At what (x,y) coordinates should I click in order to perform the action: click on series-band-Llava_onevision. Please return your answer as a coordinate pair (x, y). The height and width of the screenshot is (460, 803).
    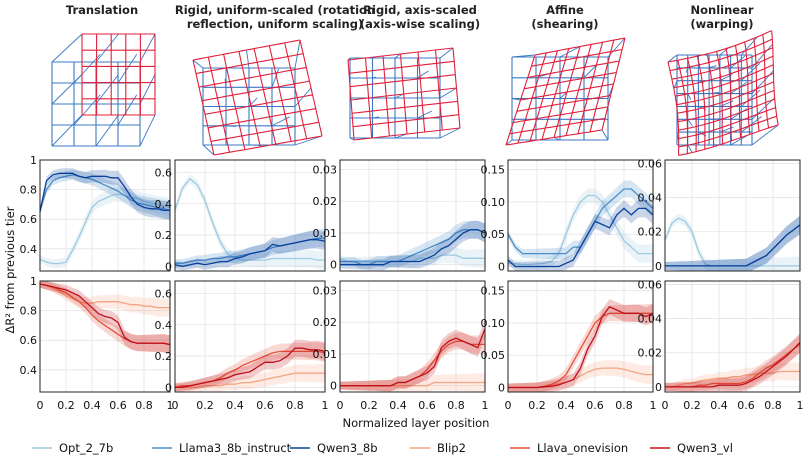
    Looking at the image, I should click on (105, 317).